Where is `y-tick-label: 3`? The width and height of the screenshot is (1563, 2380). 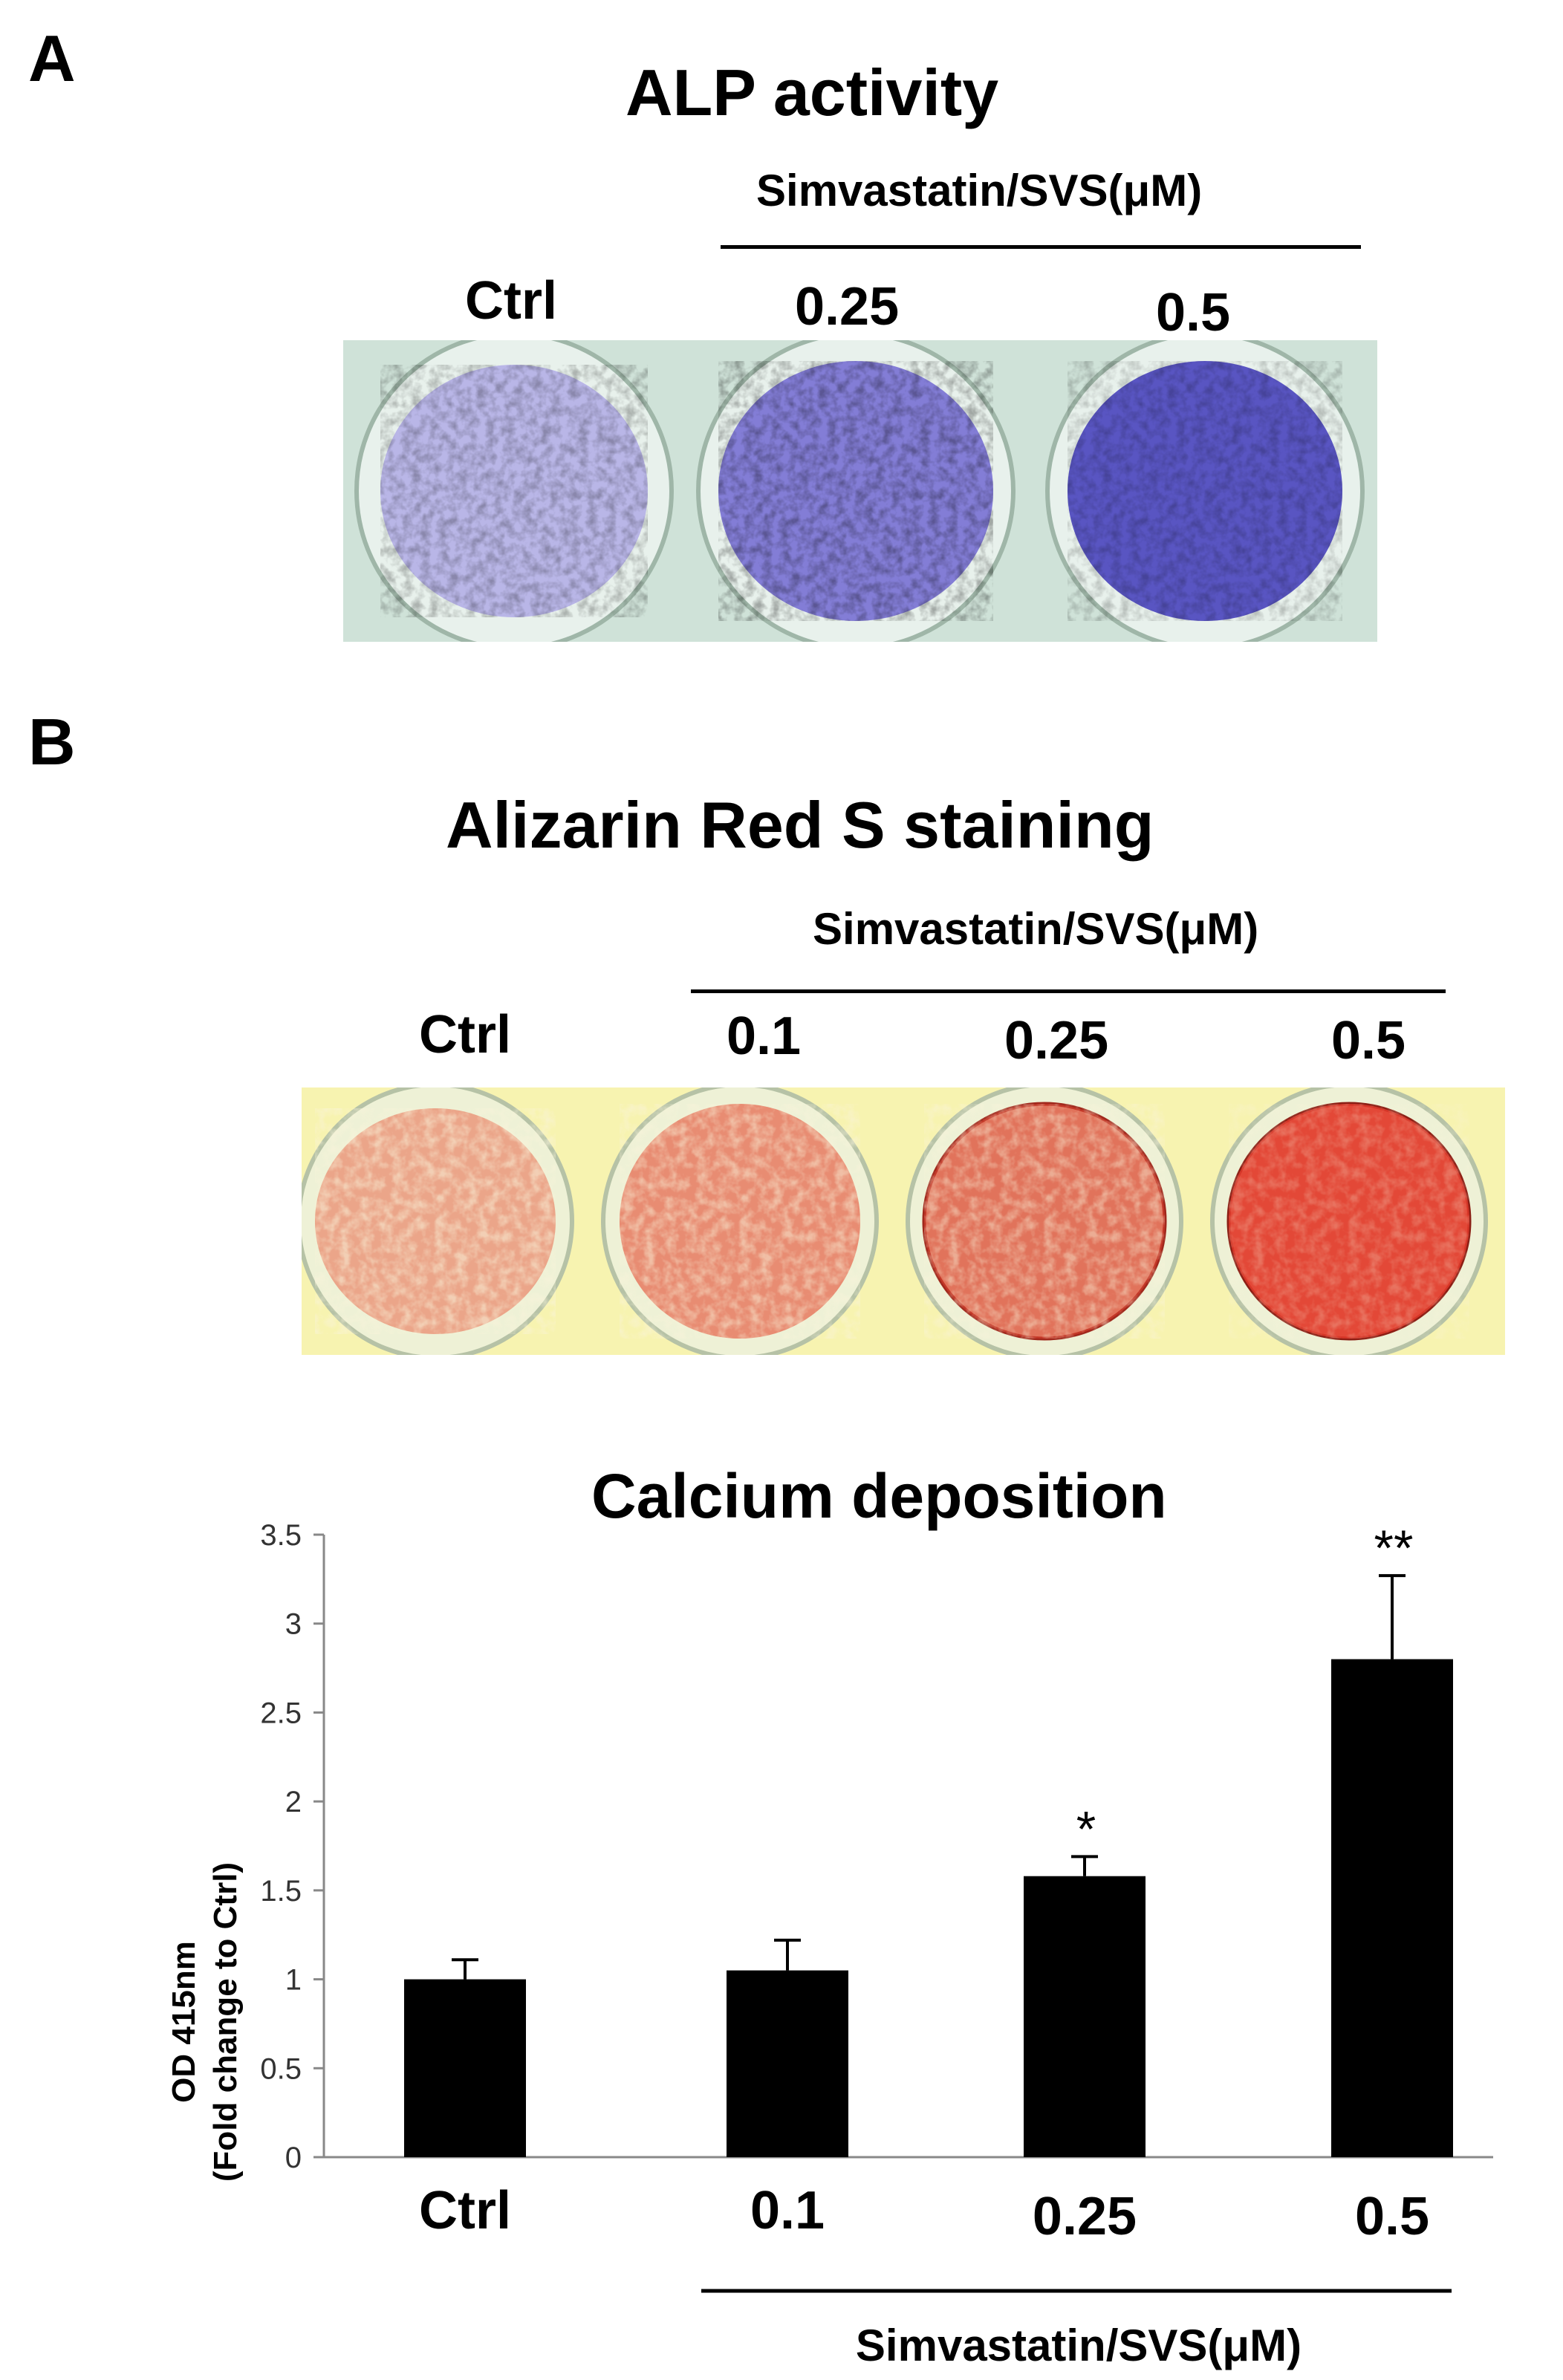
y-tick-label: 3 is located at coordinates (293, 1625).